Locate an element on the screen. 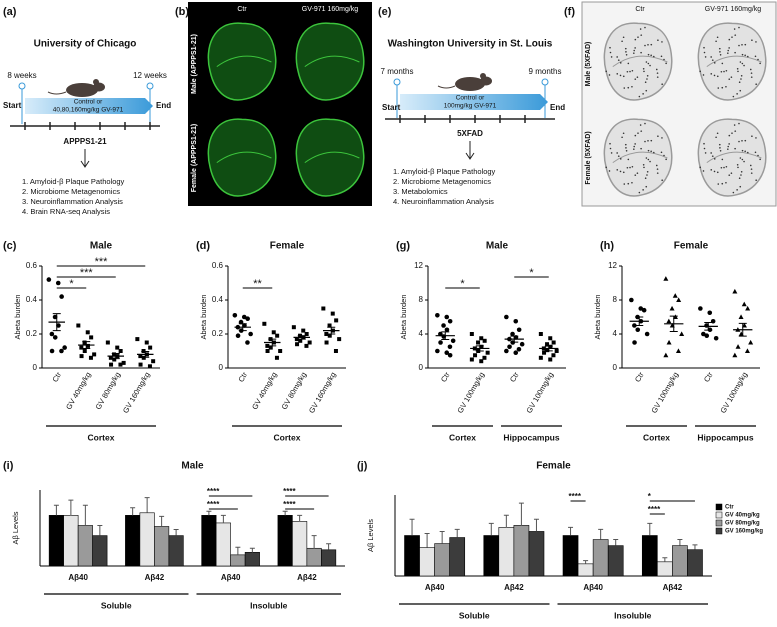  x-tick-label: GV 40mg/kg is located at coordinates (78, 390).